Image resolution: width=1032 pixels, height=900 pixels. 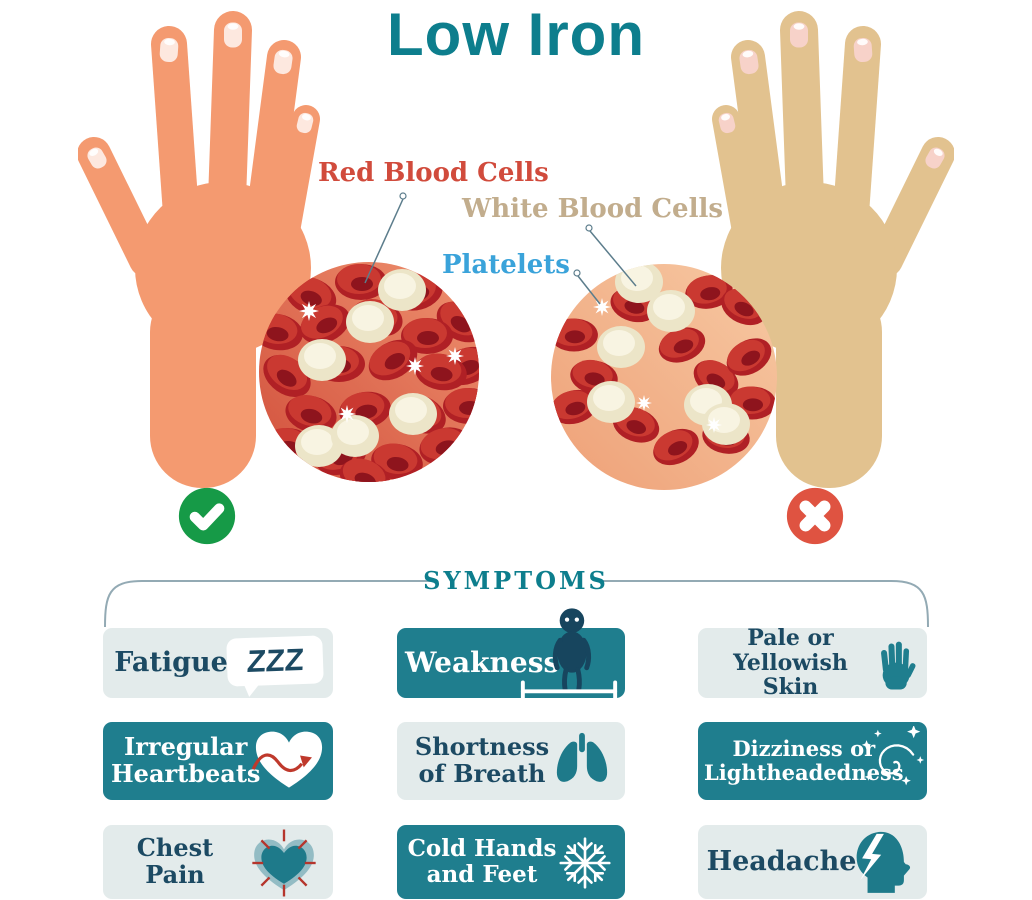 What do you see at coordinates (175, 861) in the screenshot?
I see `symptom-label-chest-pain: Chest Pain` at bounding box center [175, 861].